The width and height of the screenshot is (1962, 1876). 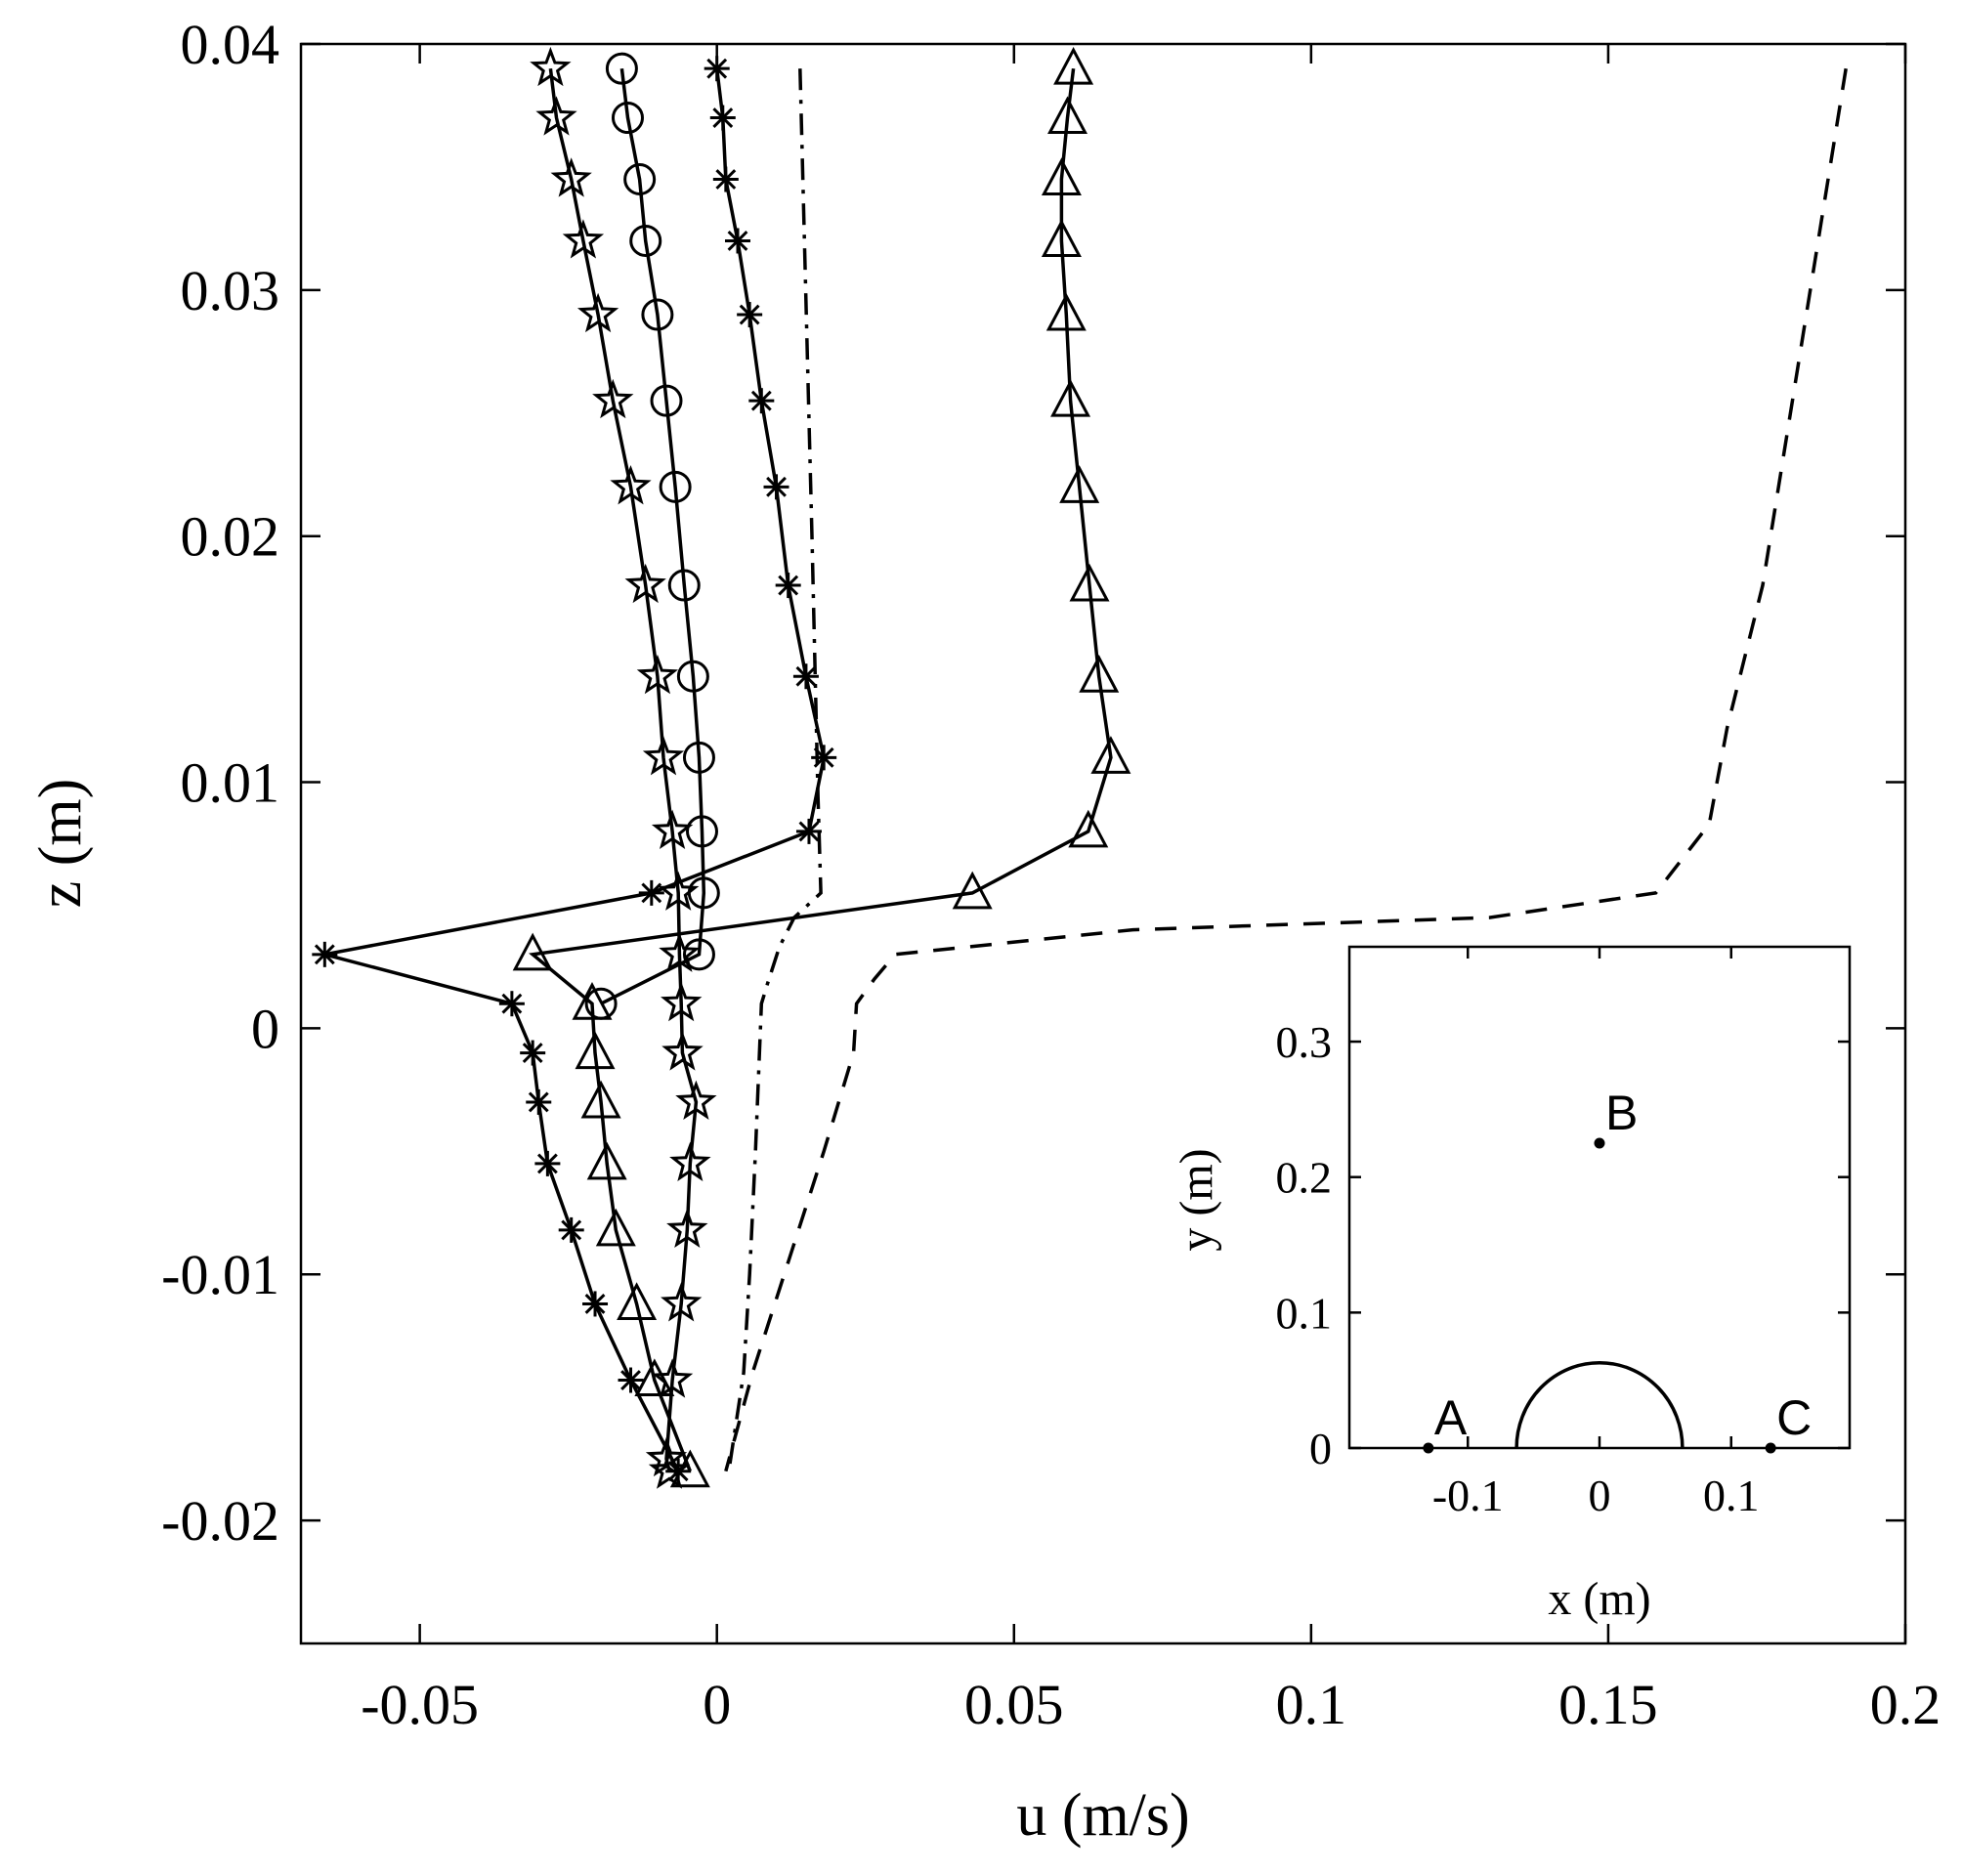 I want to click on main-y-axis-label: z (m), so click(x=61, y=844).